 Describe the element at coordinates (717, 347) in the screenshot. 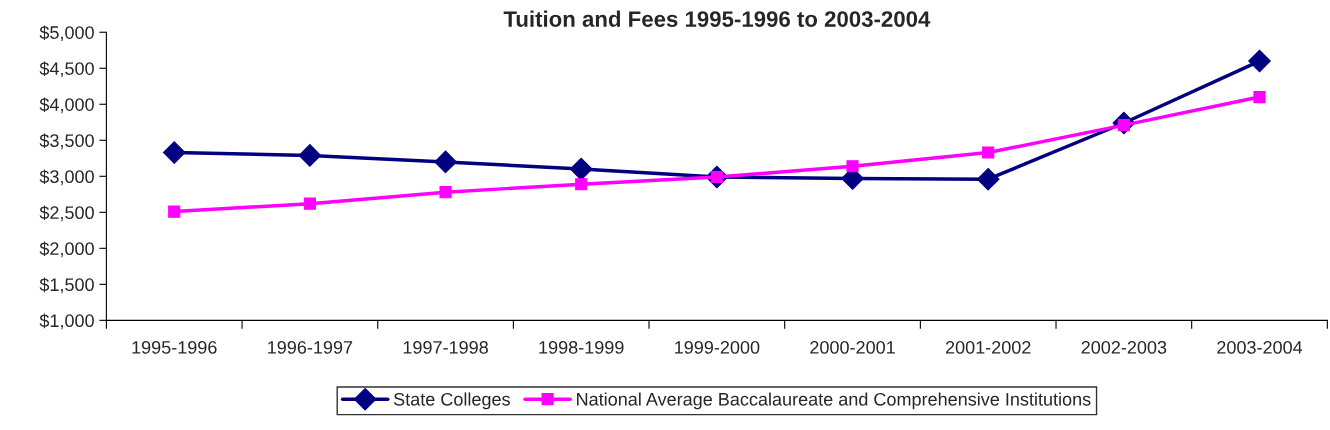

I see `x-tick-label: 1999-2000` at that location.